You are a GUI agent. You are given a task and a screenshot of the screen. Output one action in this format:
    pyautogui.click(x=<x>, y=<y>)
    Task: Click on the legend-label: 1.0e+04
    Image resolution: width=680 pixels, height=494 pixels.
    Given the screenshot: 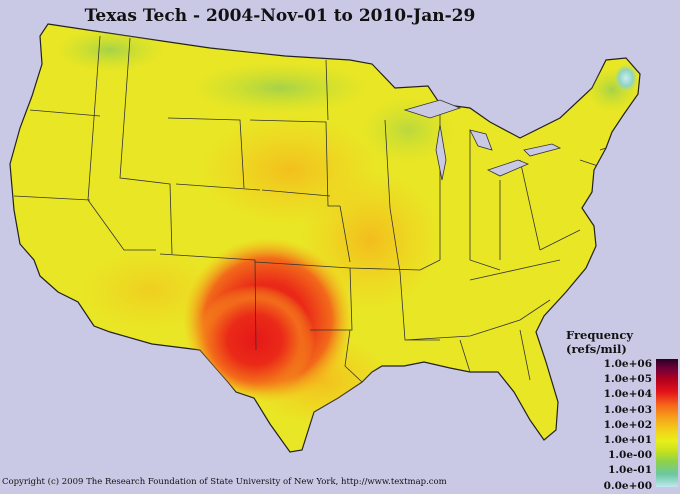 What is the action you would take?
    pyautogui.click(x=627, y=394)
    